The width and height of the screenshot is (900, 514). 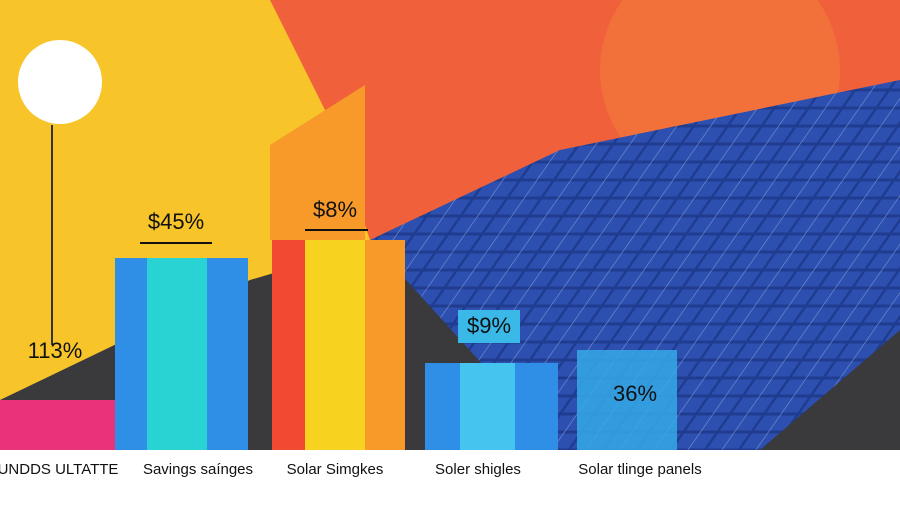 I want to click on value-label: $9%, so click(x=489, y=325).